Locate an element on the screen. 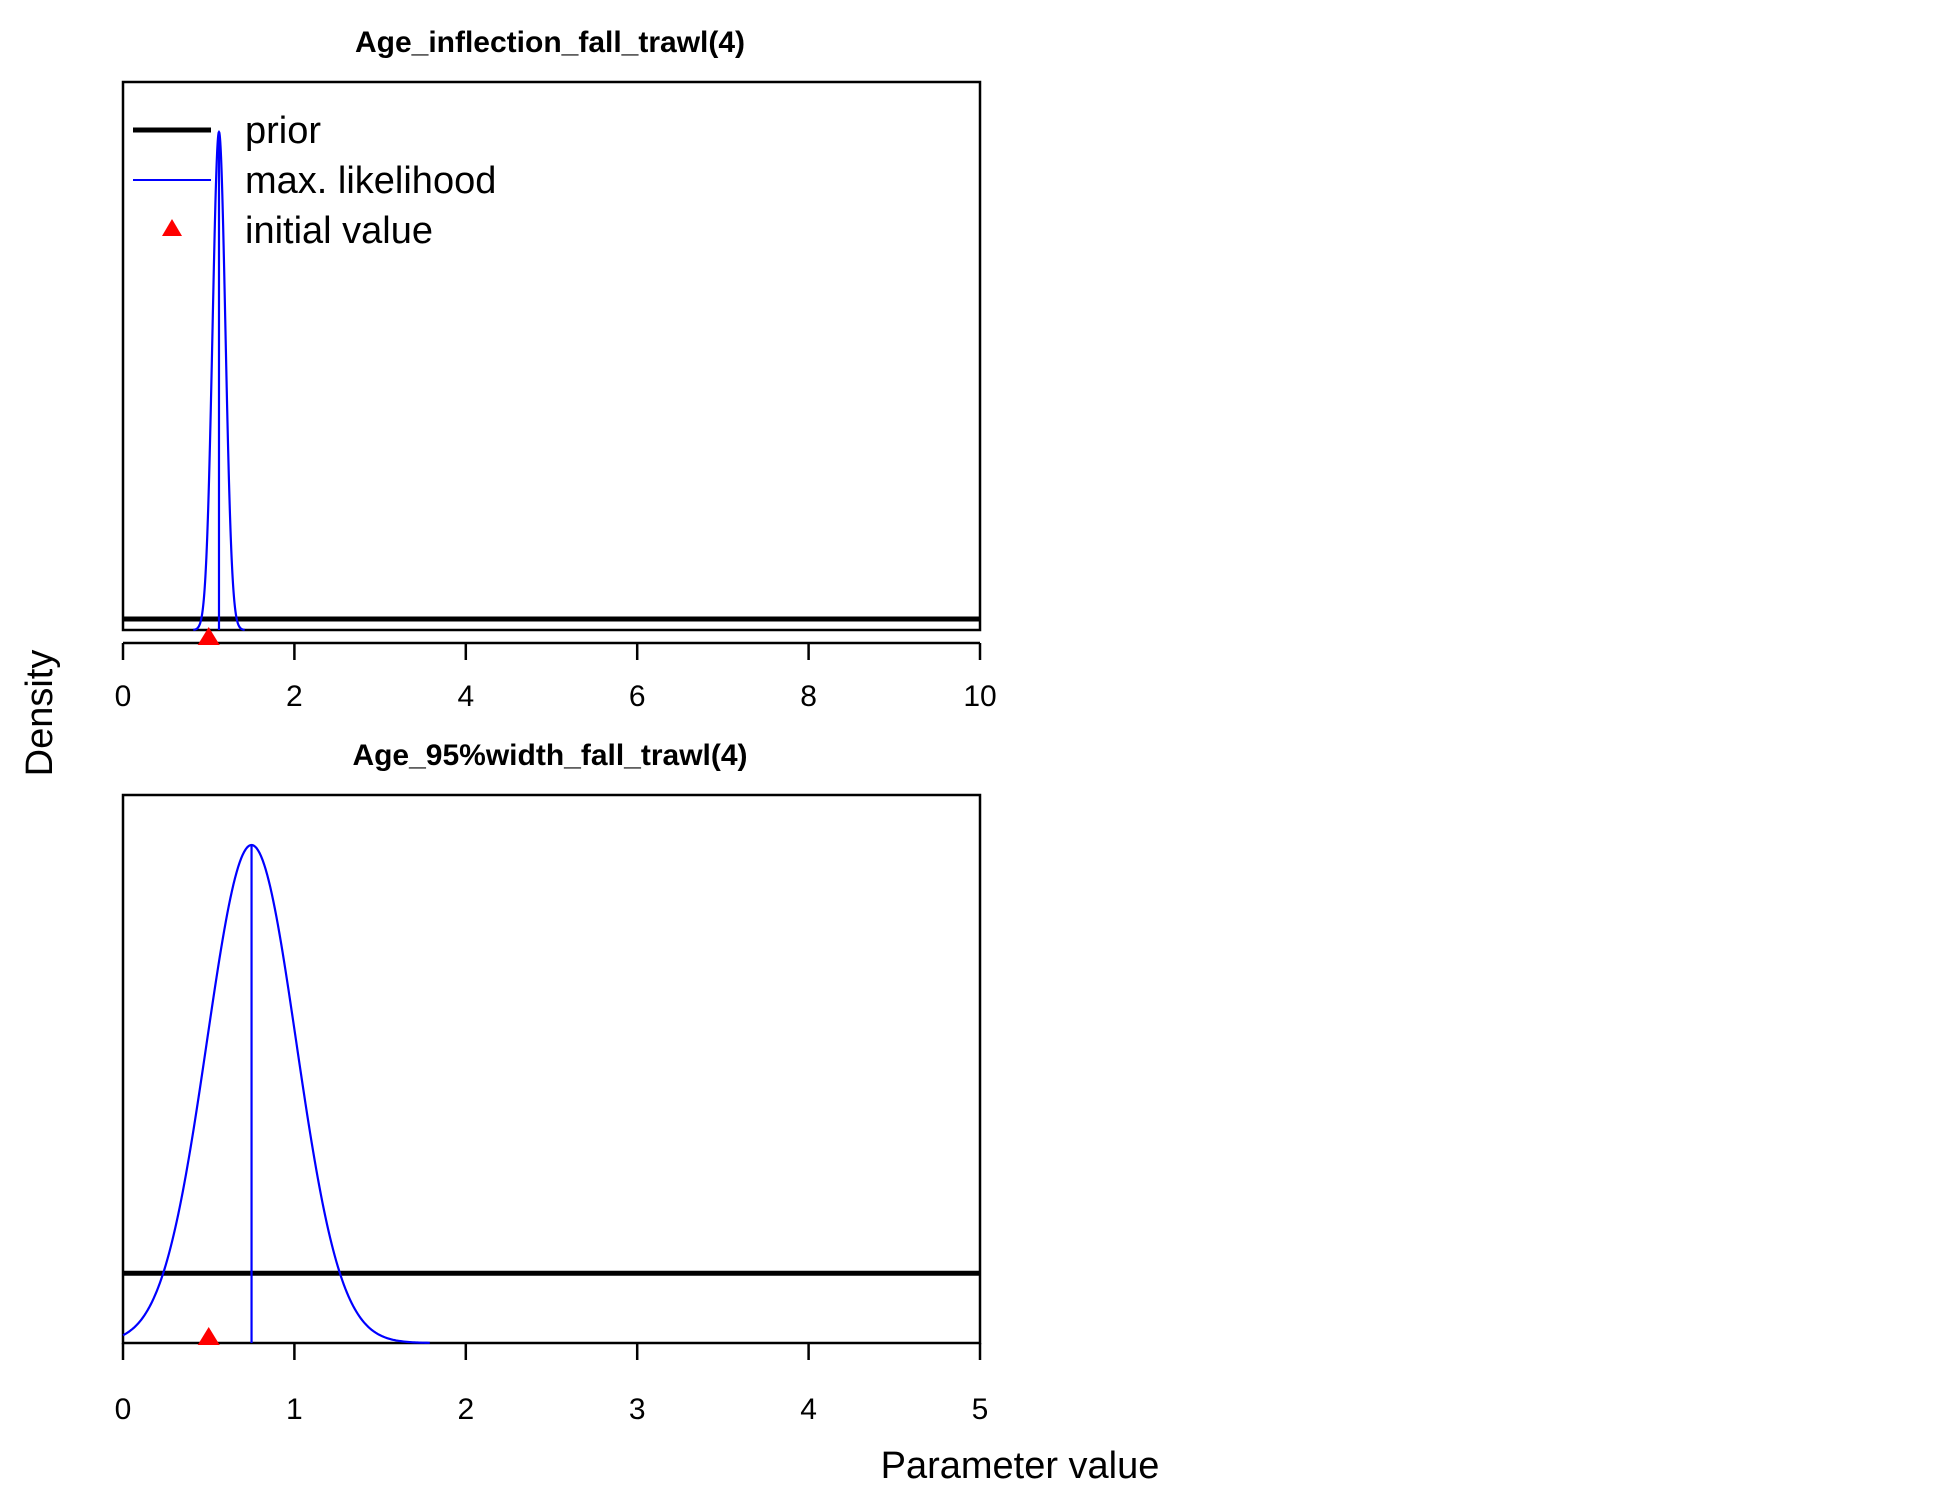 Image resolution: width=1950 pixels, height=1500 pixels. x-tick-label: 6 is located at coordinates (637, 696).